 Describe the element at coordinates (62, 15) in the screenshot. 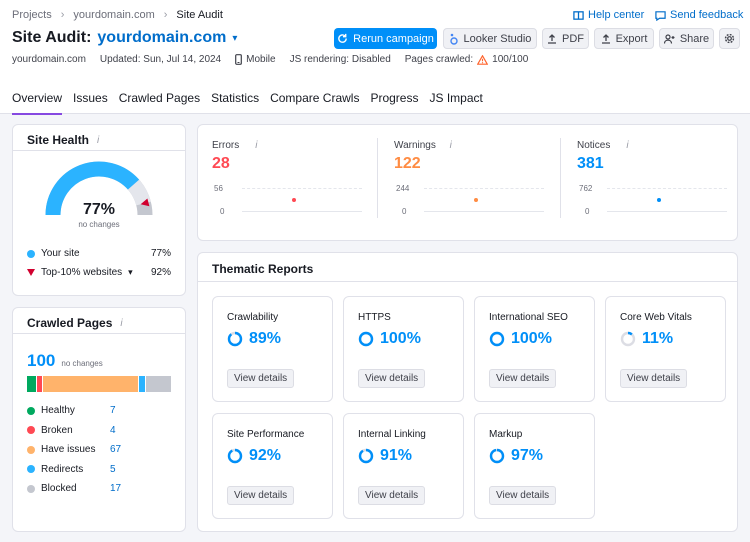

I see `chevron-right-icon: ›` at that location.